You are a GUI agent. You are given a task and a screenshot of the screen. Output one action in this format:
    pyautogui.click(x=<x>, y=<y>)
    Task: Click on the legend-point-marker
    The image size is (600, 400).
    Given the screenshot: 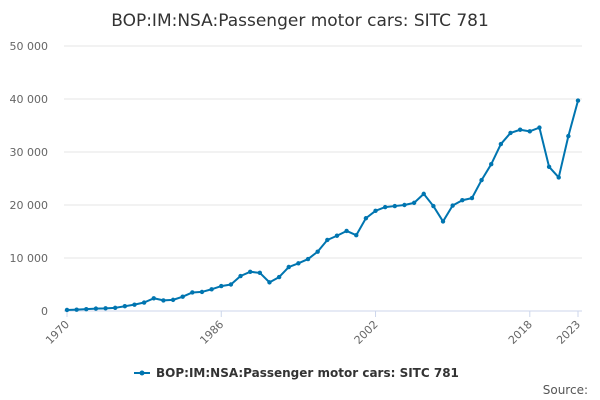 What is the action you would take?
    pyautogui.click(x=142, y=373)
    